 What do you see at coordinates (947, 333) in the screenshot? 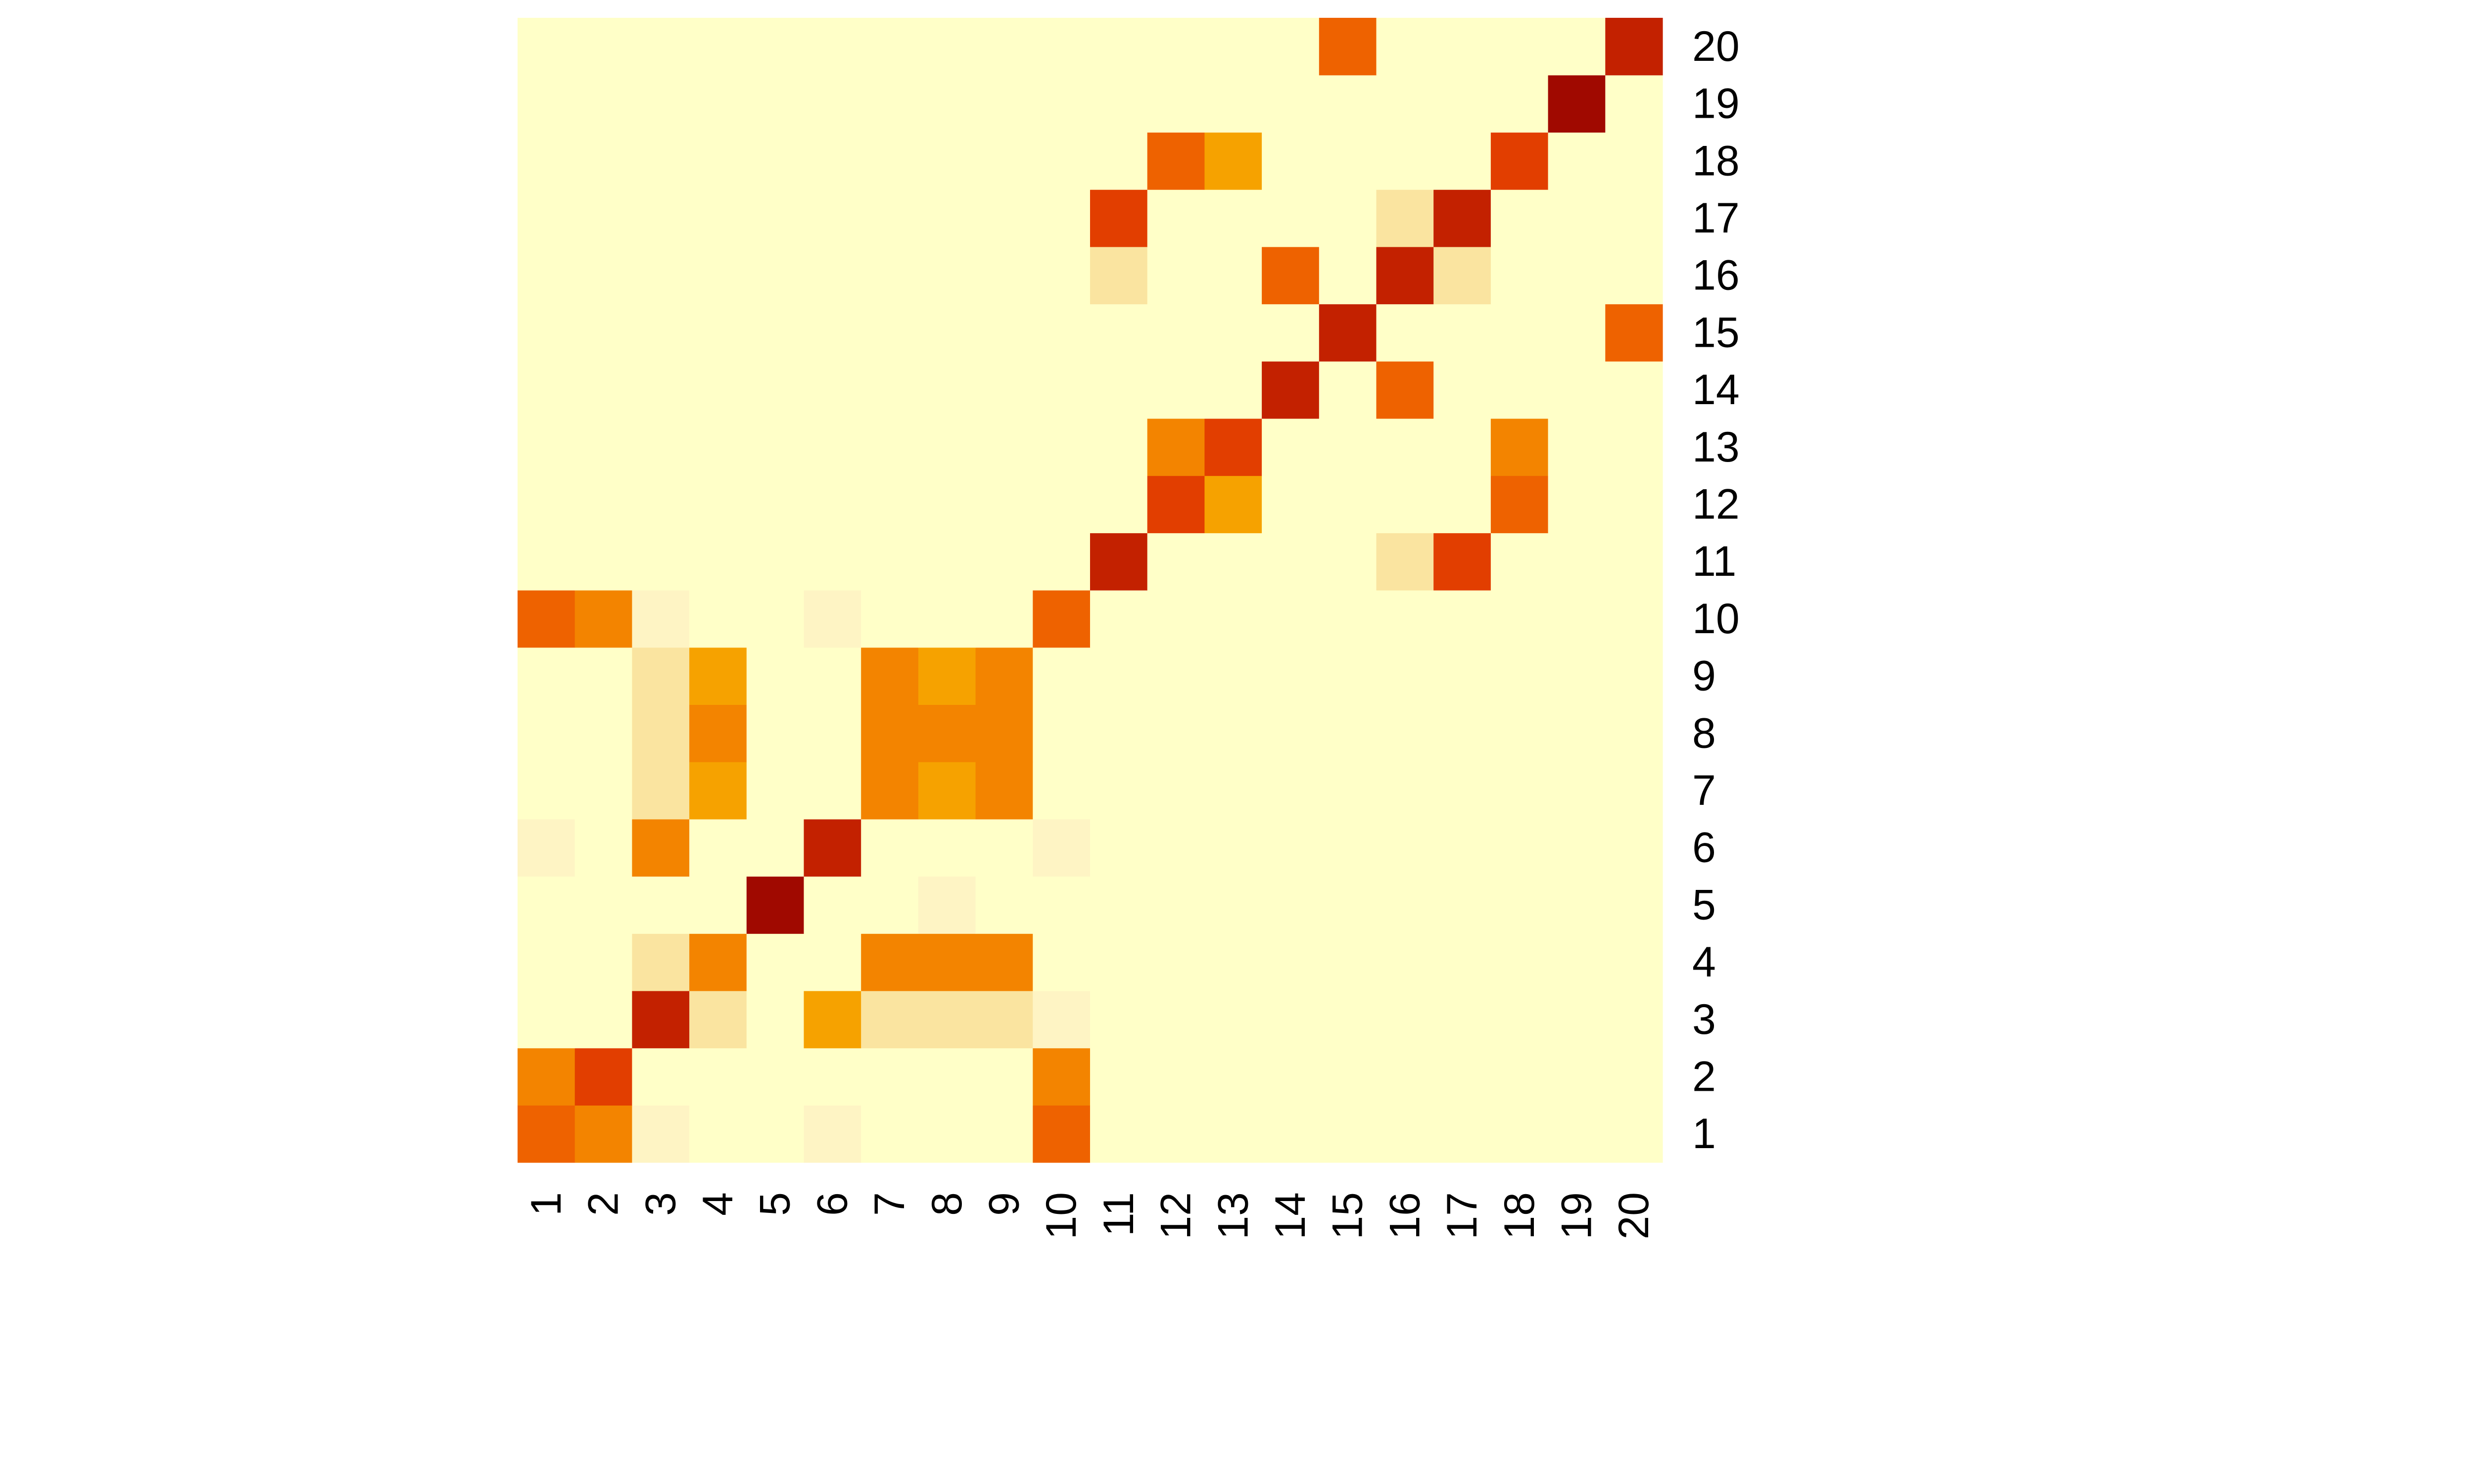
I see `heatmap-cell-r15-c8` at bounding box center [947, 333].